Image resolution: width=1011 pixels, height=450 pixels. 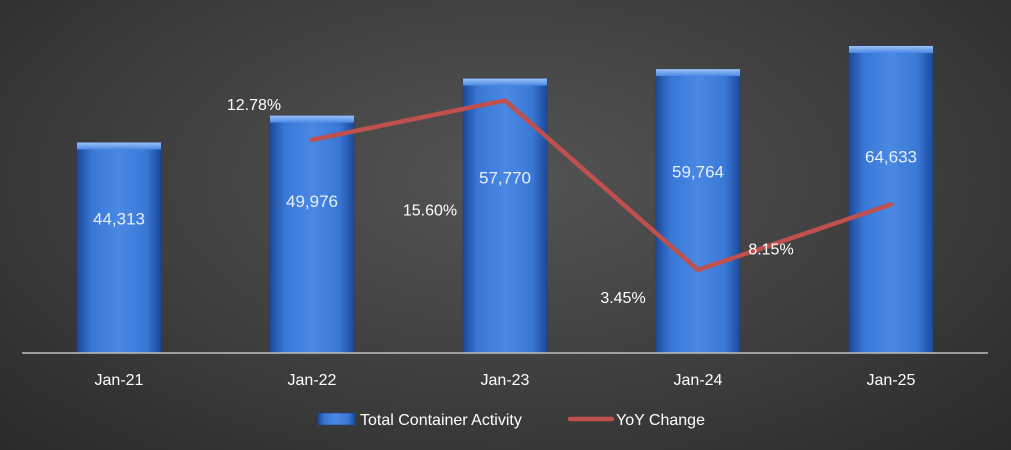 I want to click on x-axis-tick-labels: Jan-21 Jan-22 Jan-23 Jan-24 Jan-25, so click(x=505, y=380).